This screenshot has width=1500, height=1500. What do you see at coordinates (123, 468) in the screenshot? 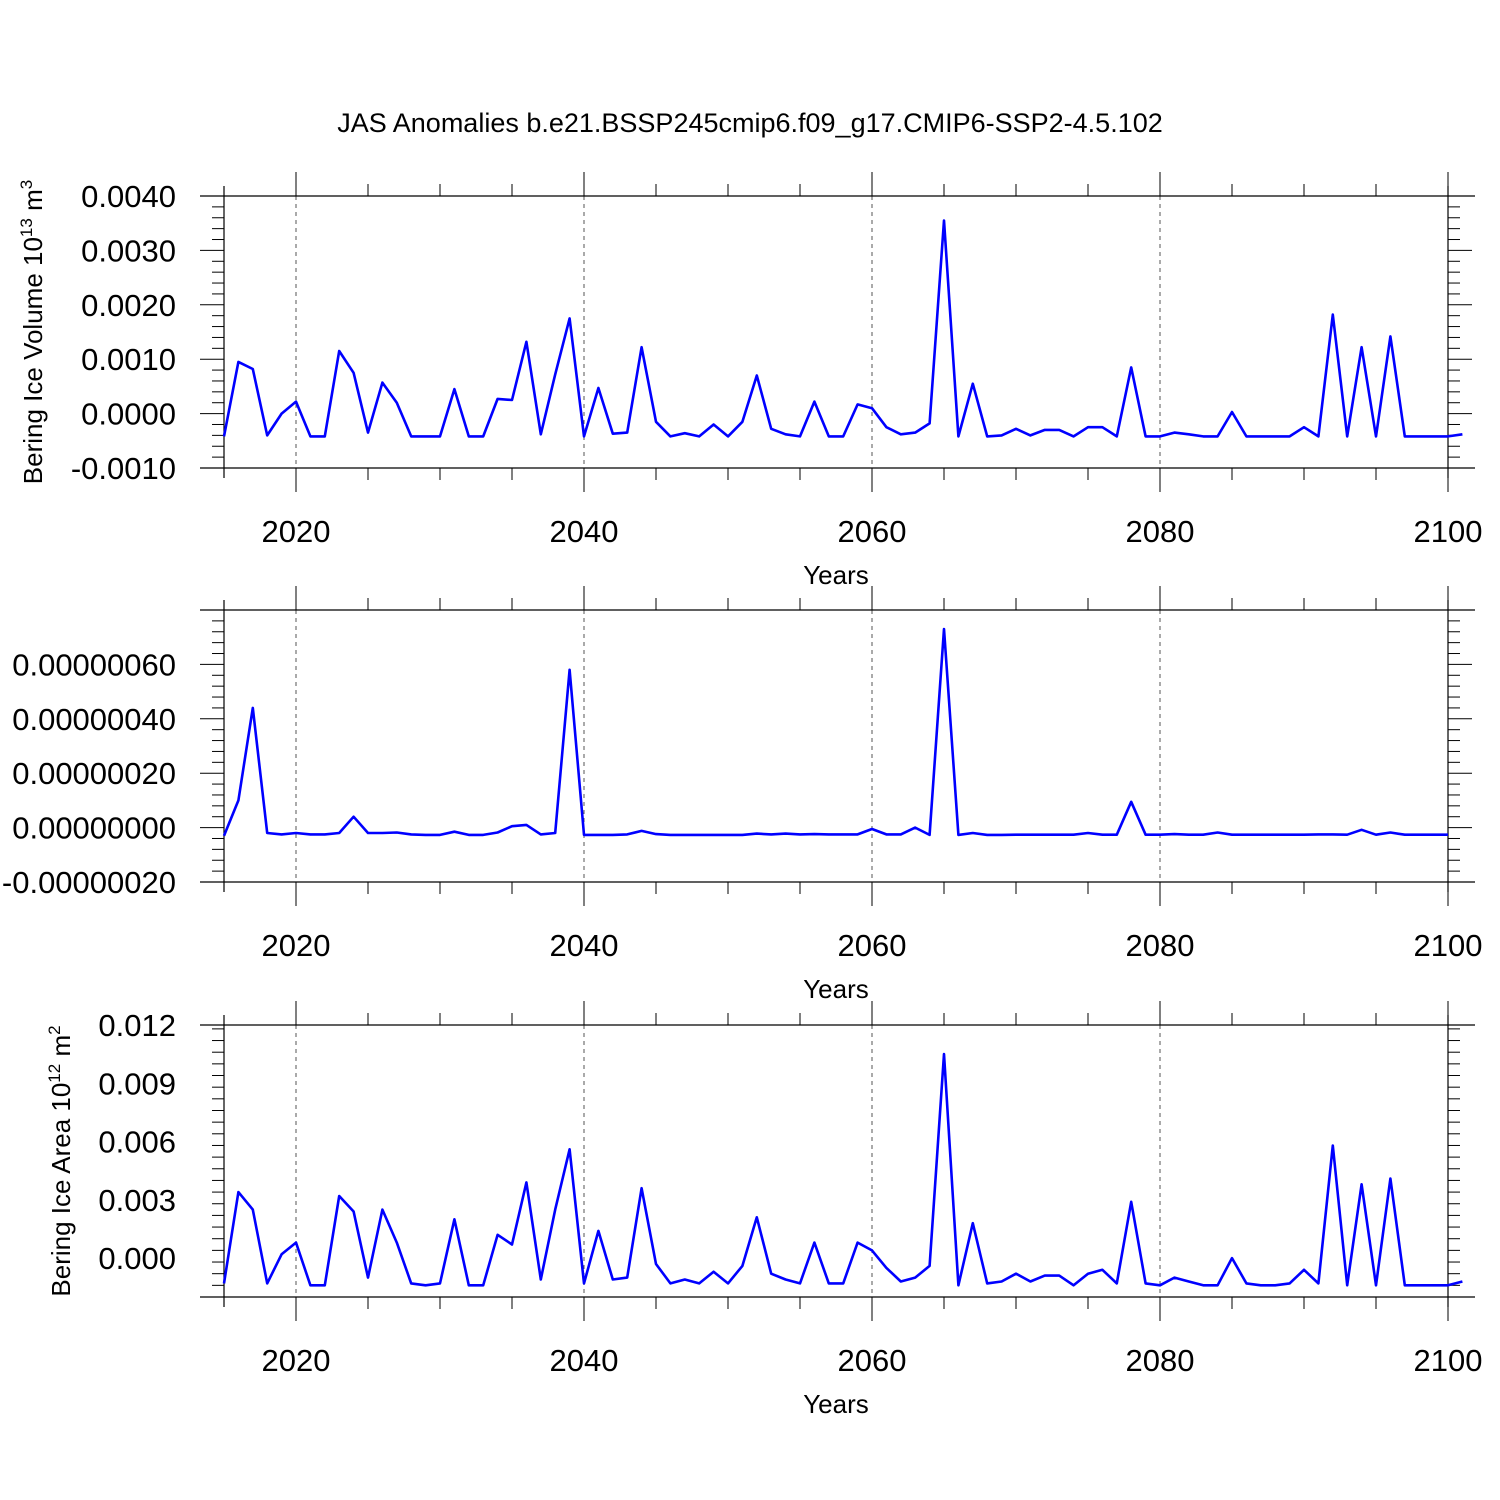
I see `y-tick-label: -0.0010` at bounding box center [123, 468].